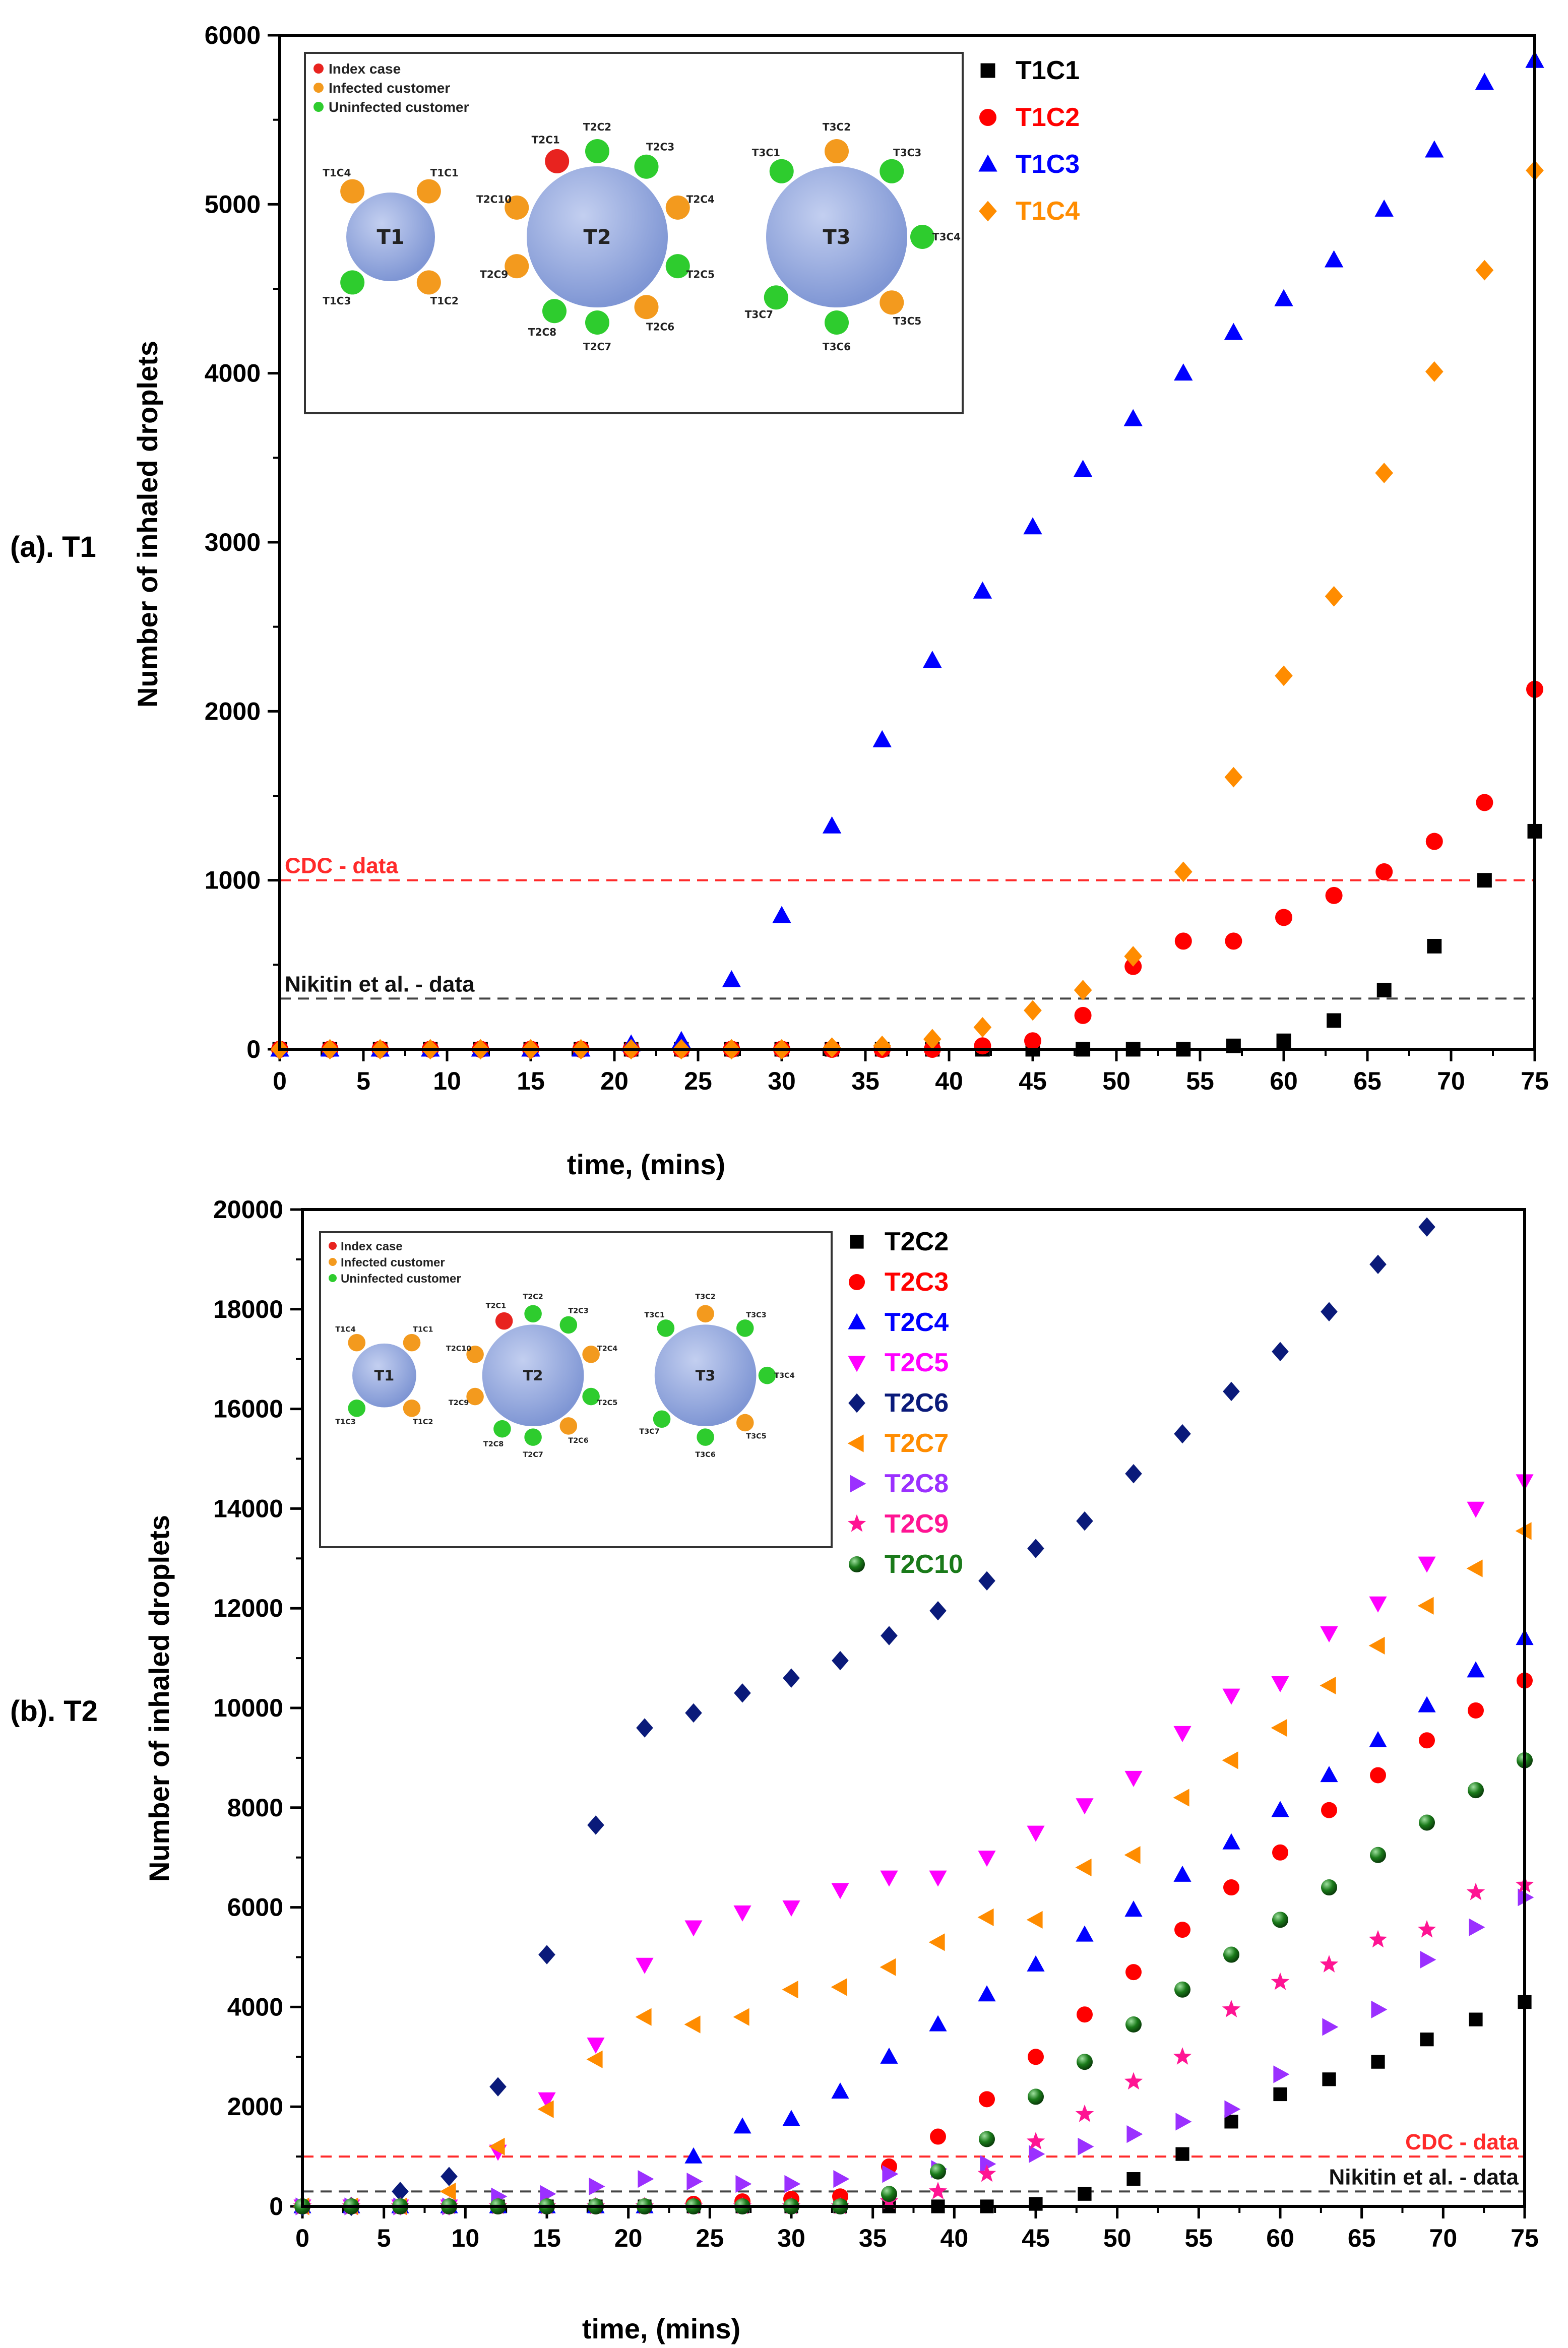 The height and width of the screenshot is (2348, 1568). What do you see at coordinates (917, 1483) in the screenshot?
I see `legend-label-T2C8: T2C8` at bounding box center [917, 1483].